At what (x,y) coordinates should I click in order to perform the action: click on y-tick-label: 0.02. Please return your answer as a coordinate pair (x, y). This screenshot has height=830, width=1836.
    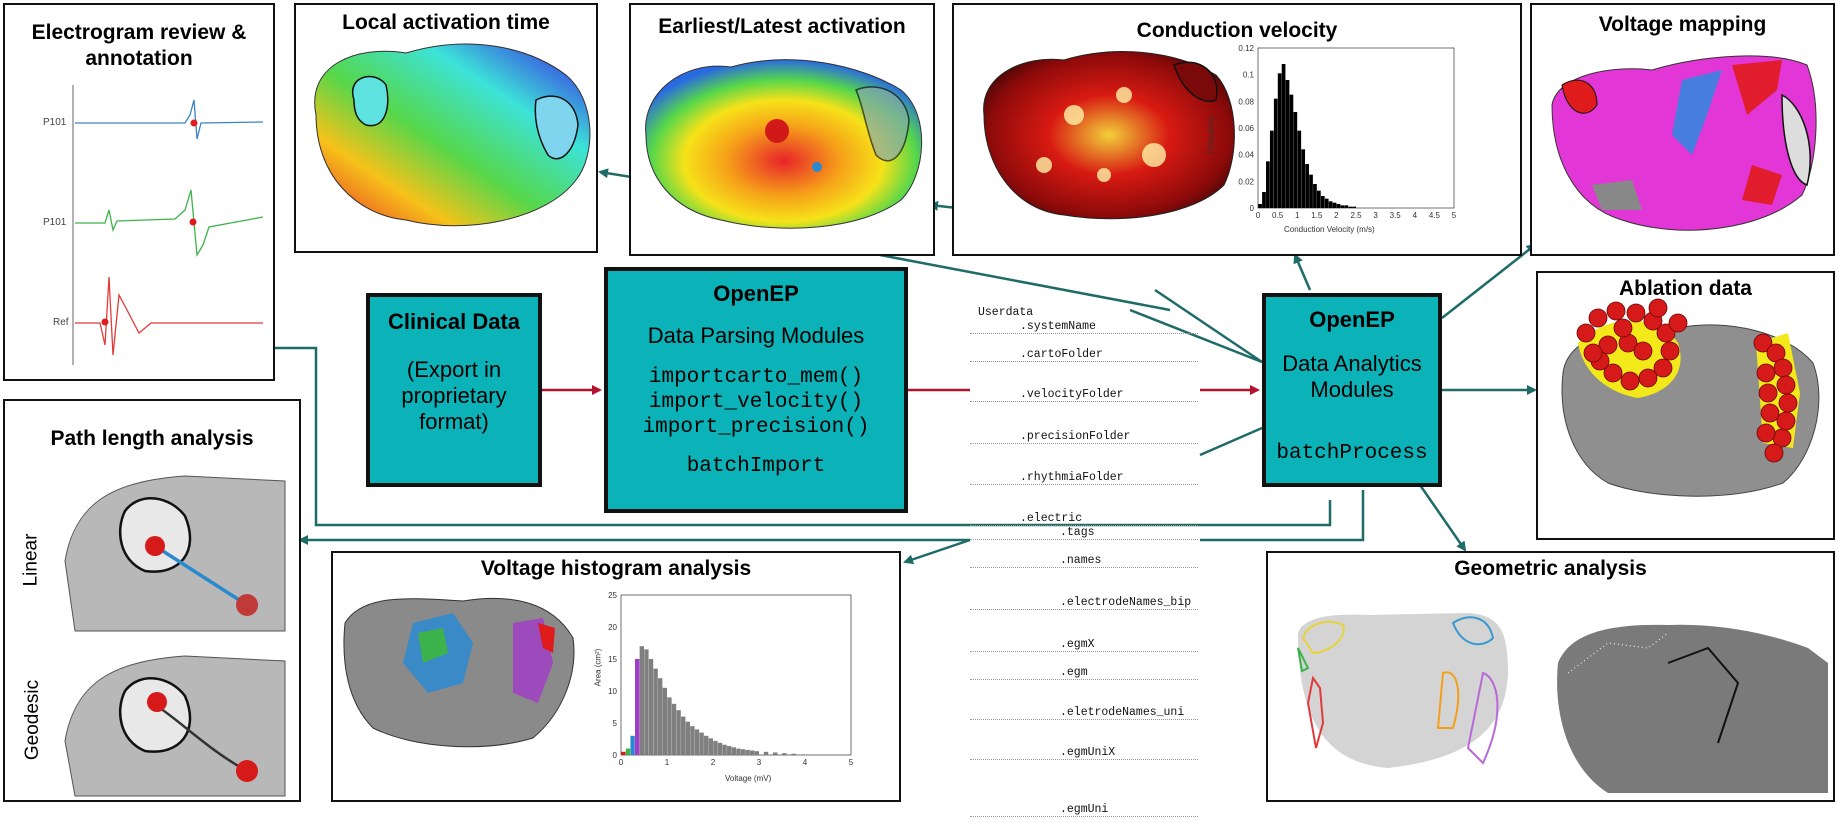
    Looking at the image, I should click on (1246, 181).